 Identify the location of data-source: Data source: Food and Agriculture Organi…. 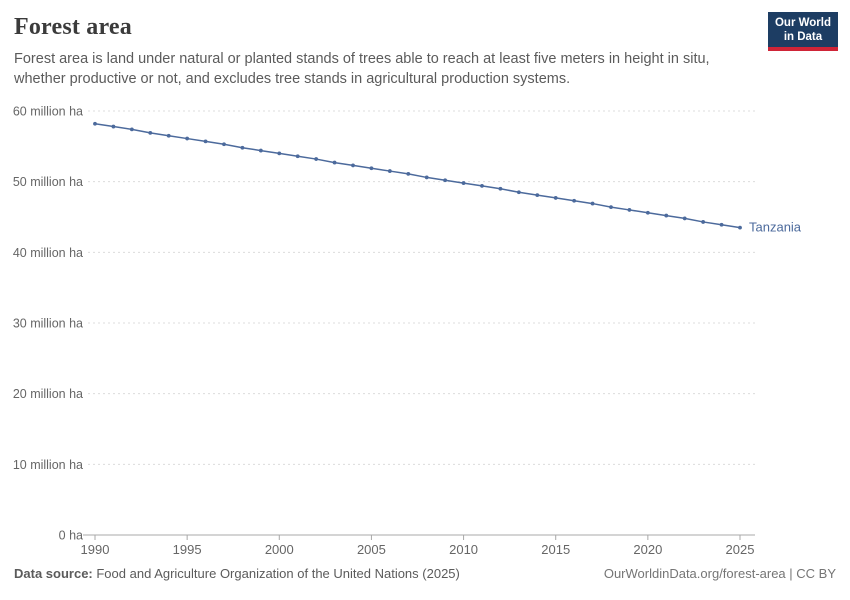
(237, 573).